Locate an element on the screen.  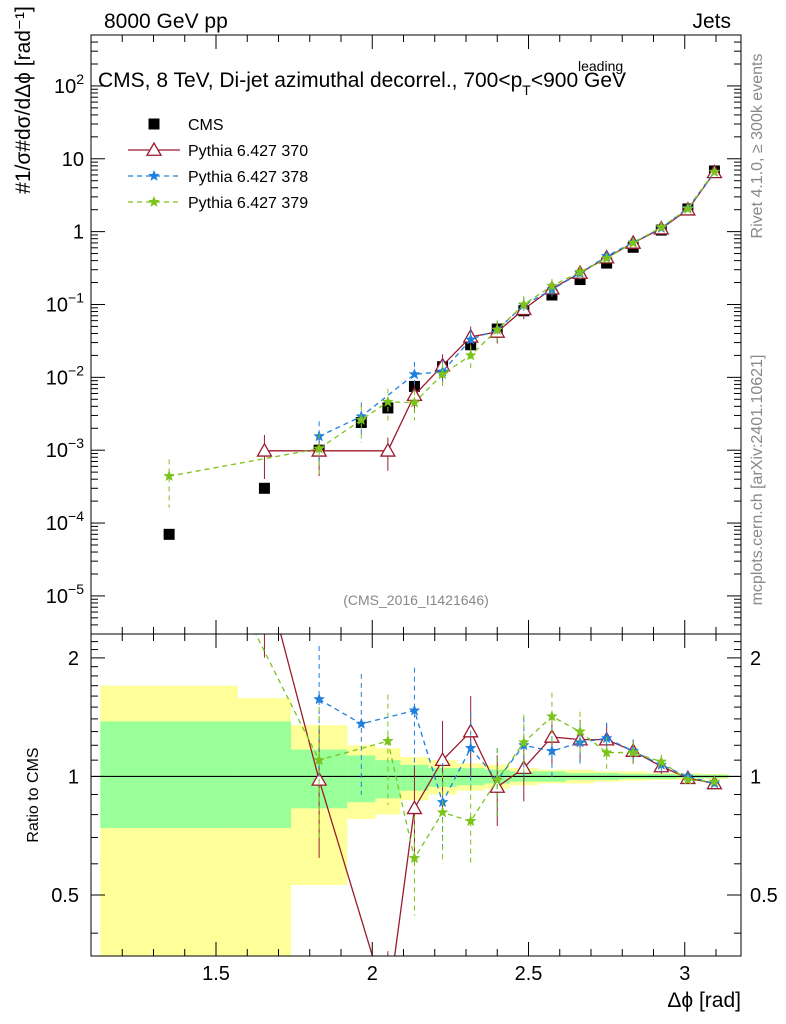
x-tick-label: 3 is located at coordinates (684, 974).